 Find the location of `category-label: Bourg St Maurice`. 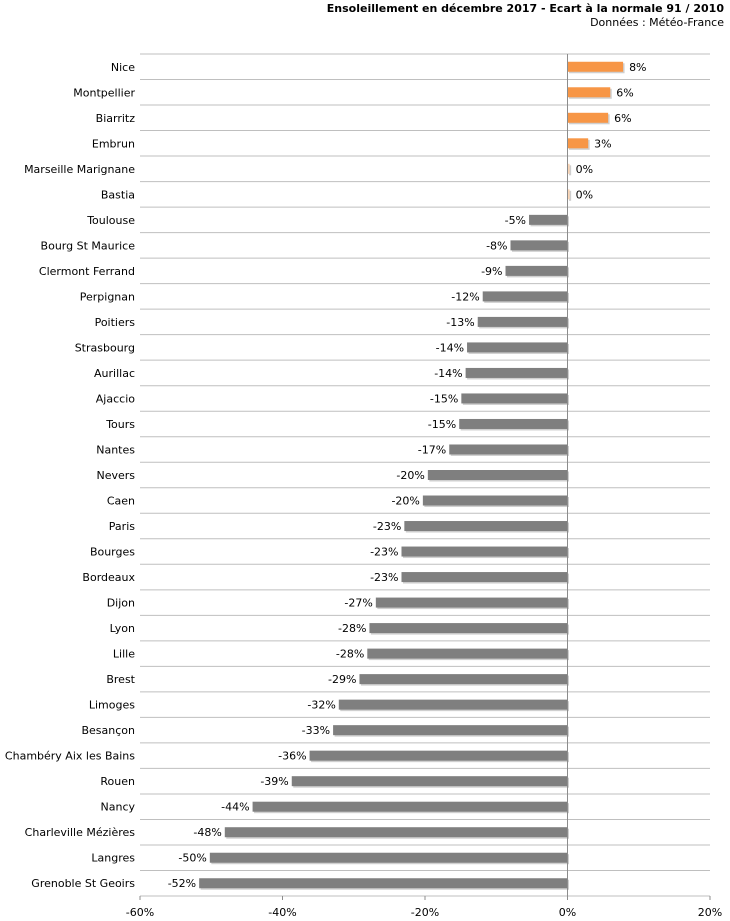

category-label: Bourg St Maurice is located at coordinates (88, 245).